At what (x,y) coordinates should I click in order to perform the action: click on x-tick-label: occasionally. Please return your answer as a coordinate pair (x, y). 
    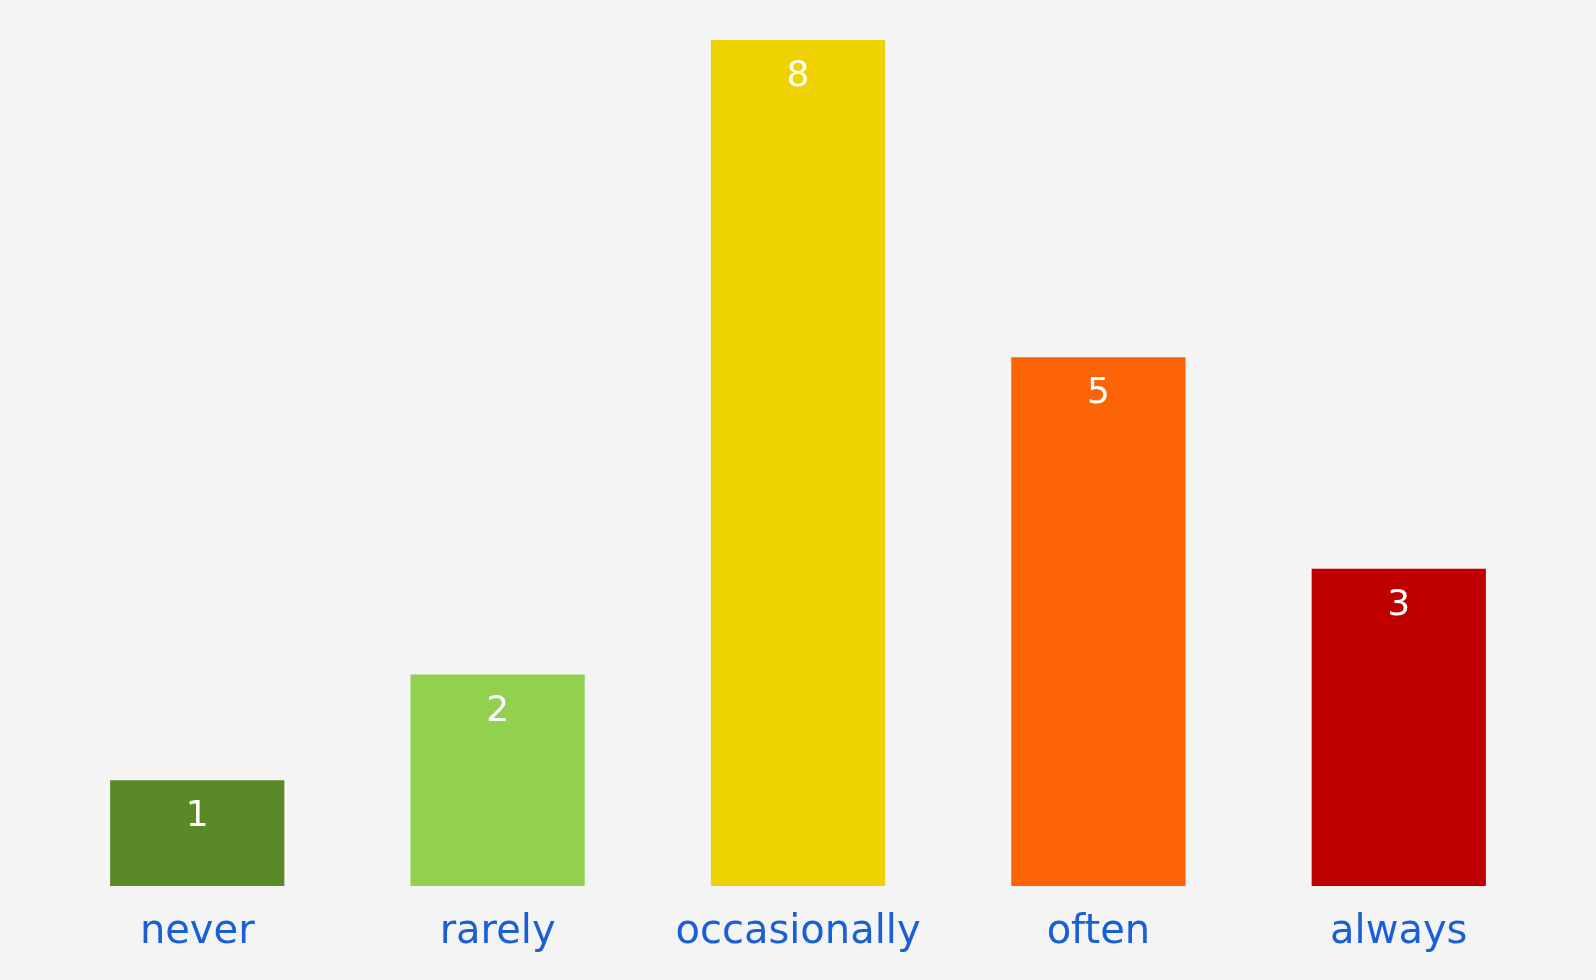
    Looking at the image, I should click on (798, 928).